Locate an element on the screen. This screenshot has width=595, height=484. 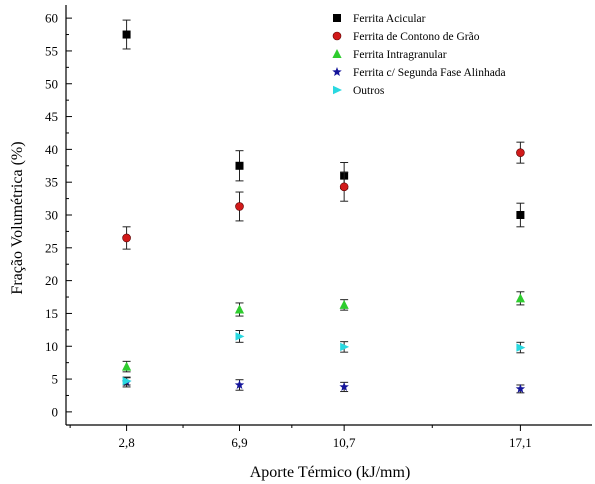
legend-label: Ferrita Intragranular is located at coordinates (400, 55).